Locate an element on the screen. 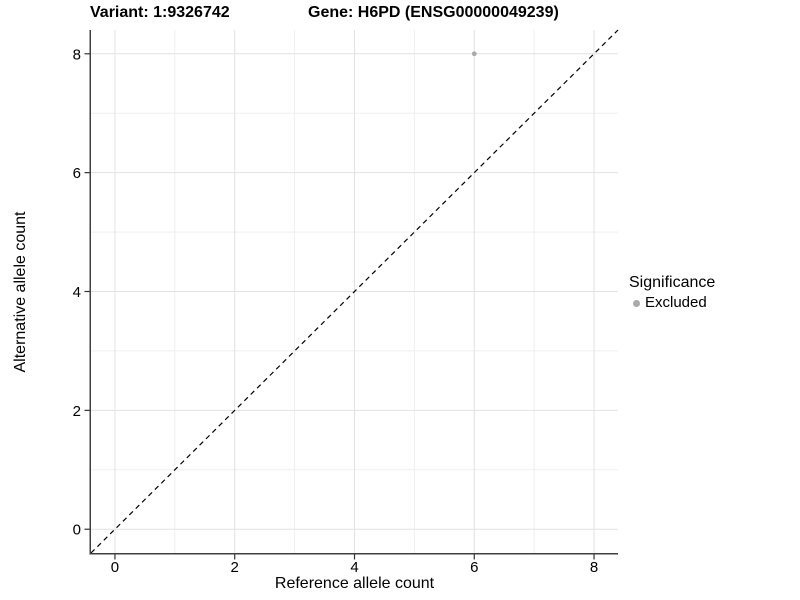 The height and width of the screenshot is (600, 800). x-tick-label: 8 is located at coordinates (594, 567).